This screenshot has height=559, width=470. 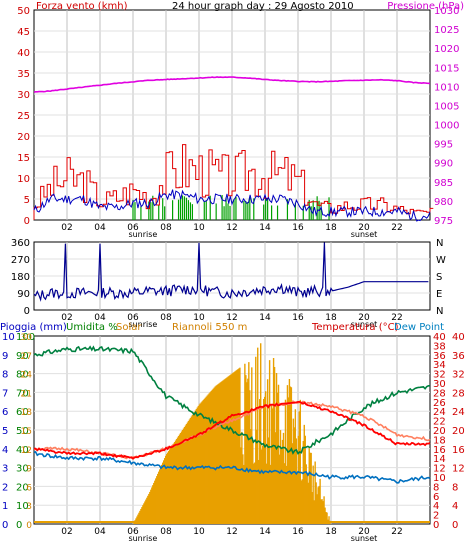 I want to click on wind-left-tick: 20, so click(x=23, y=137).